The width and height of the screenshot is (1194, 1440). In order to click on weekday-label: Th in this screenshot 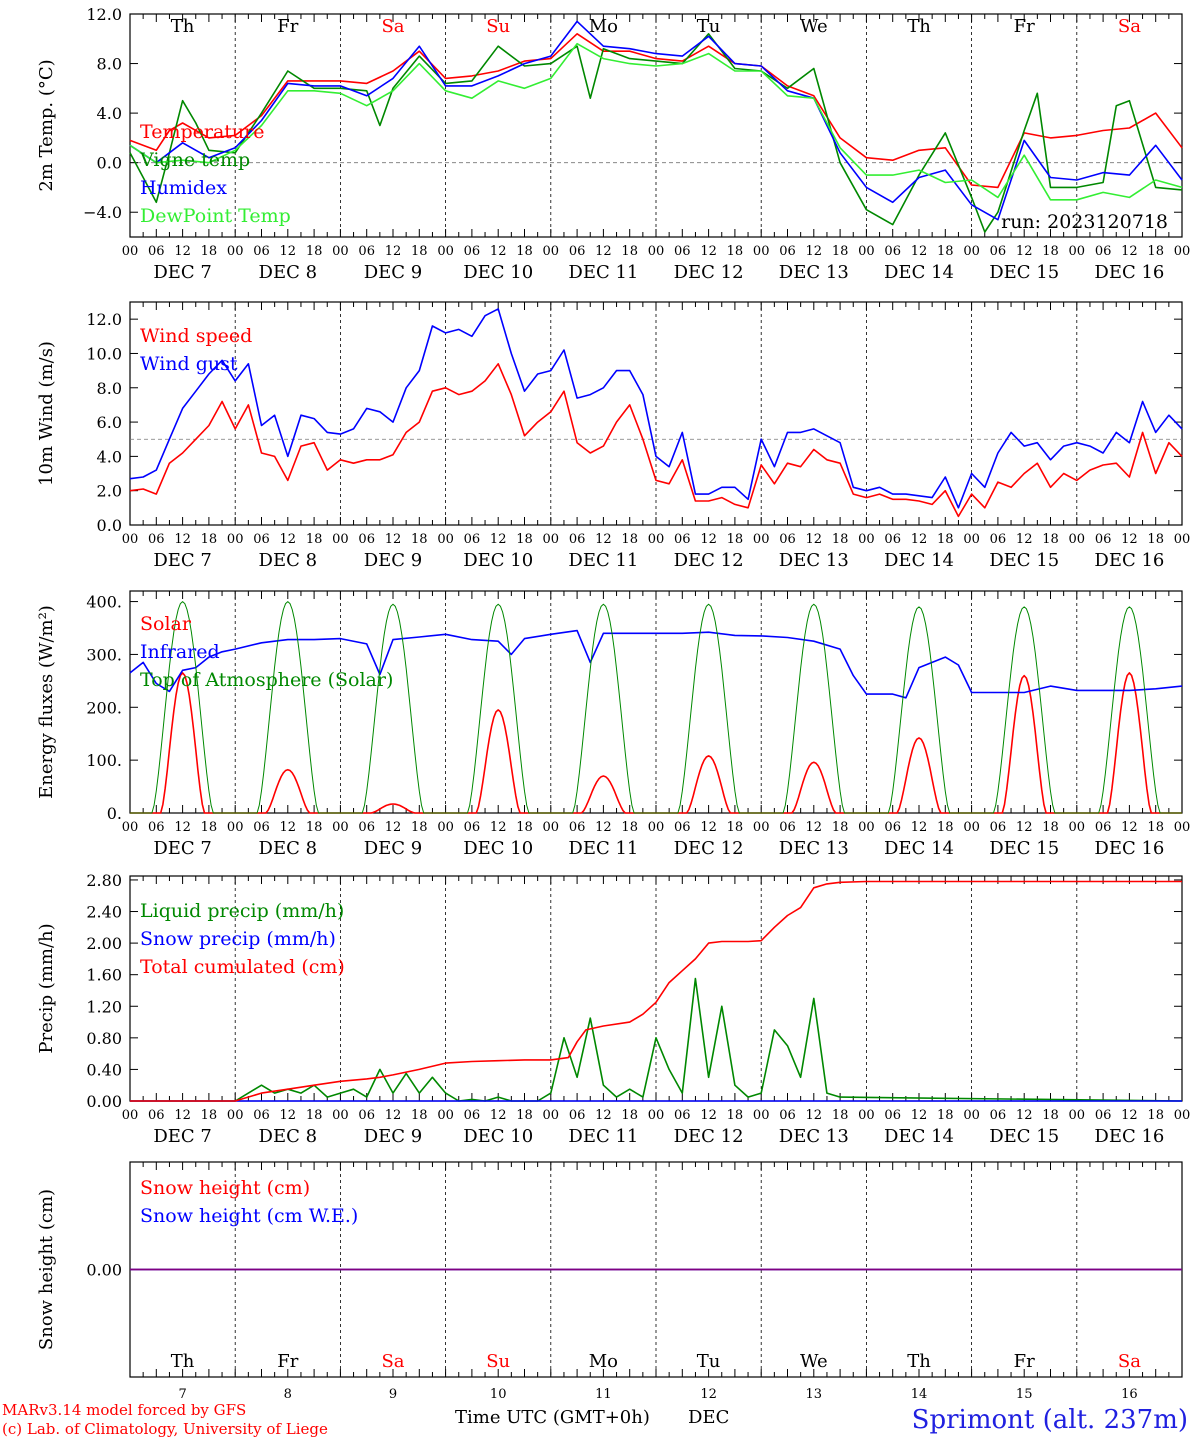, I will do `click(183, 26)`.